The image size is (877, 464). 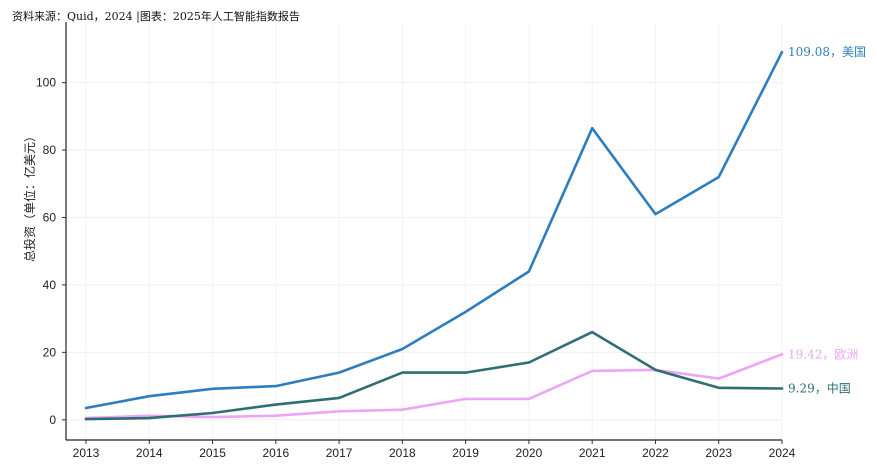 What do you see at coordinates (718, 453) in the screenshot?
I see `x-tick-label: 2023` at bounding box center [718, 453].